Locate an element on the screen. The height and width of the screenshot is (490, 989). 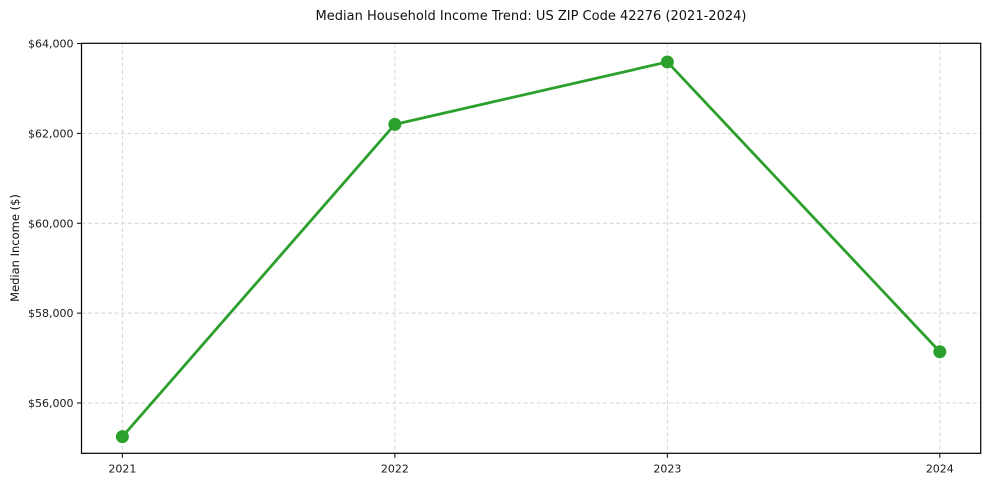
y-tick-label: $60,000 is located at coordinates (51, 223).